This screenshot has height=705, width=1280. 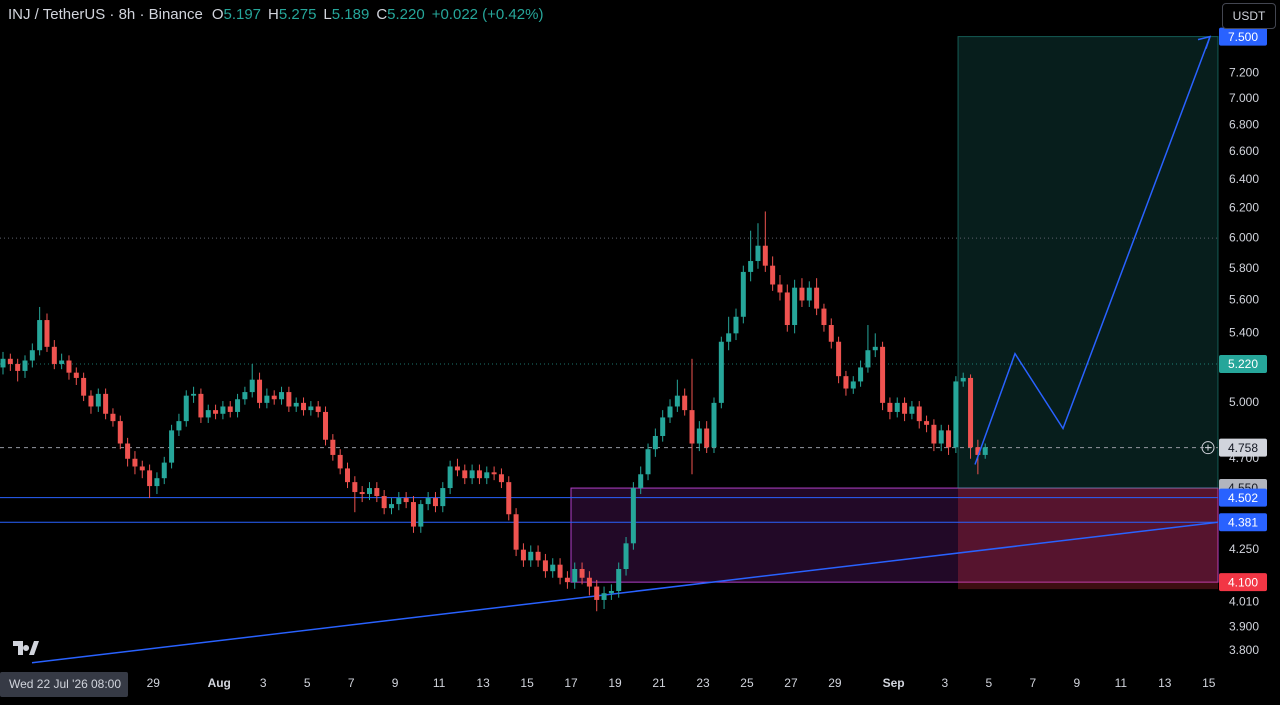 What do you see at coordinates (219, 683) in the screenshot?
I see `x-tick-label: Aug` at bounding box center [219, 683].